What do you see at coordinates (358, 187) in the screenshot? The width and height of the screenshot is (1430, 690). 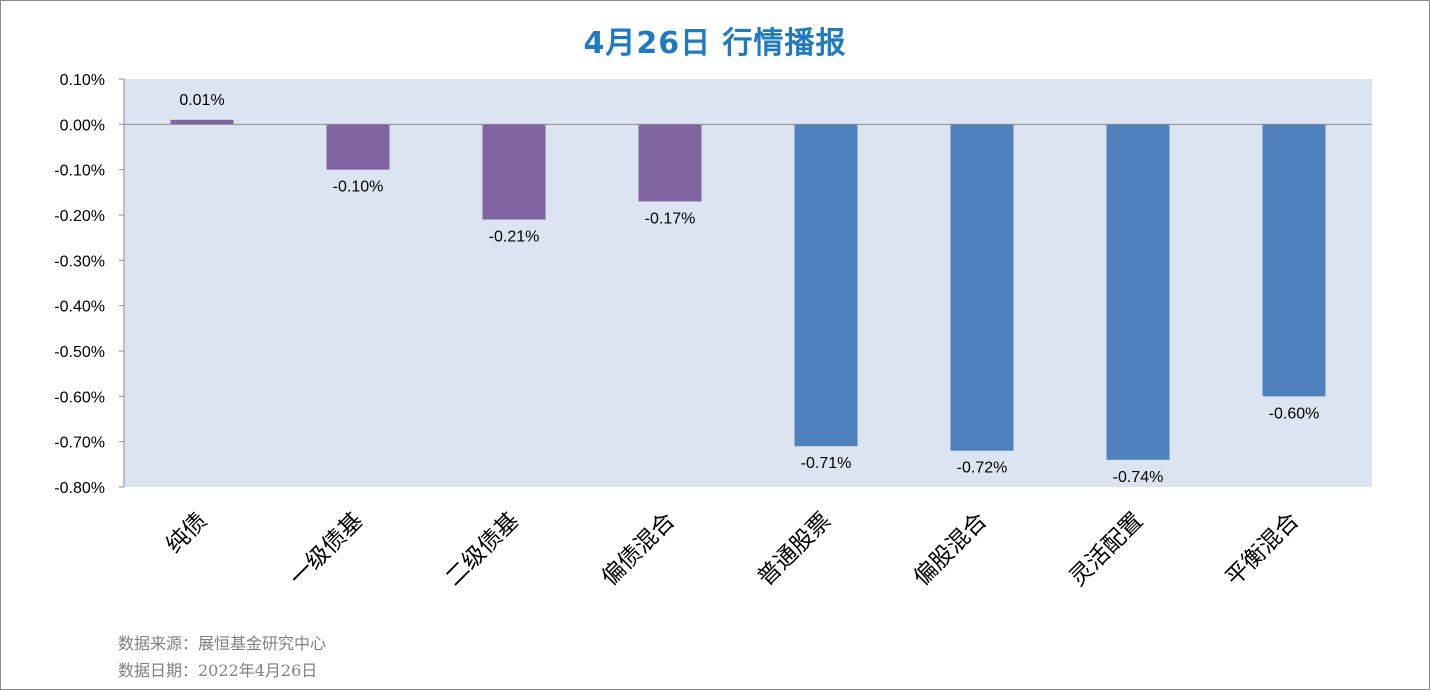 I see `data-label: -0.10%` at bounding box center [358, 187].